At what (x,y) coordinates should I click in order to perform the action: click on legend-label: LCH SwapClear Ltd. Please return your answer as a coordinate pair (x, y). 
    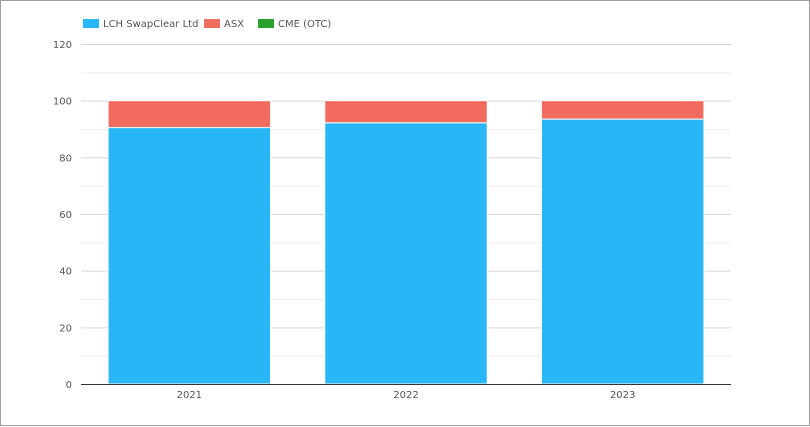
    Looking at the image, I should click on (150, 24).